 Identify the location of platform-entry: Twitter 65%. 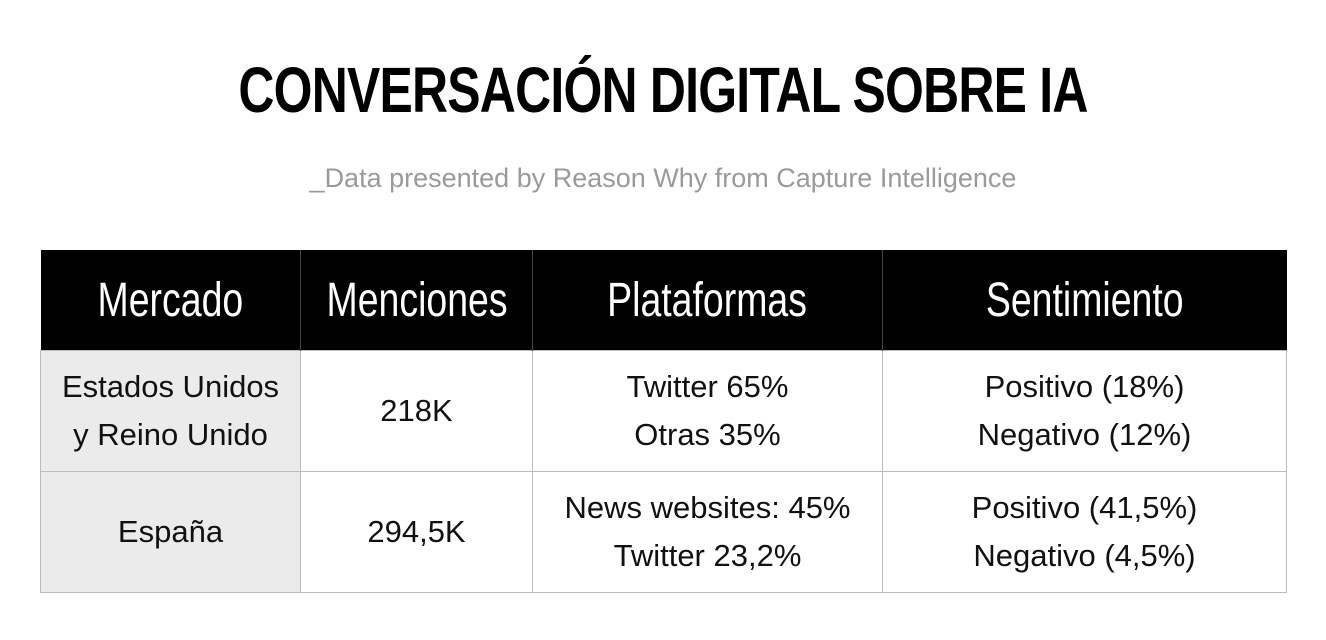
(707, 386).